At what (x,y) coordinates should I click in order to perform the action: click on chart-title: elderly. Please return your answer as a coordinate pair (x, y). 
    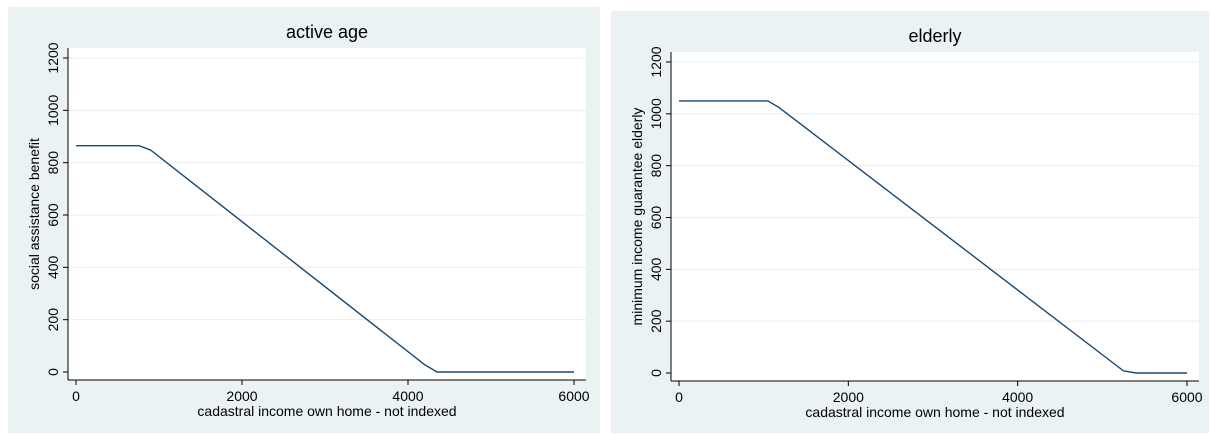
    Looking at the image, I should click on (934, 36).